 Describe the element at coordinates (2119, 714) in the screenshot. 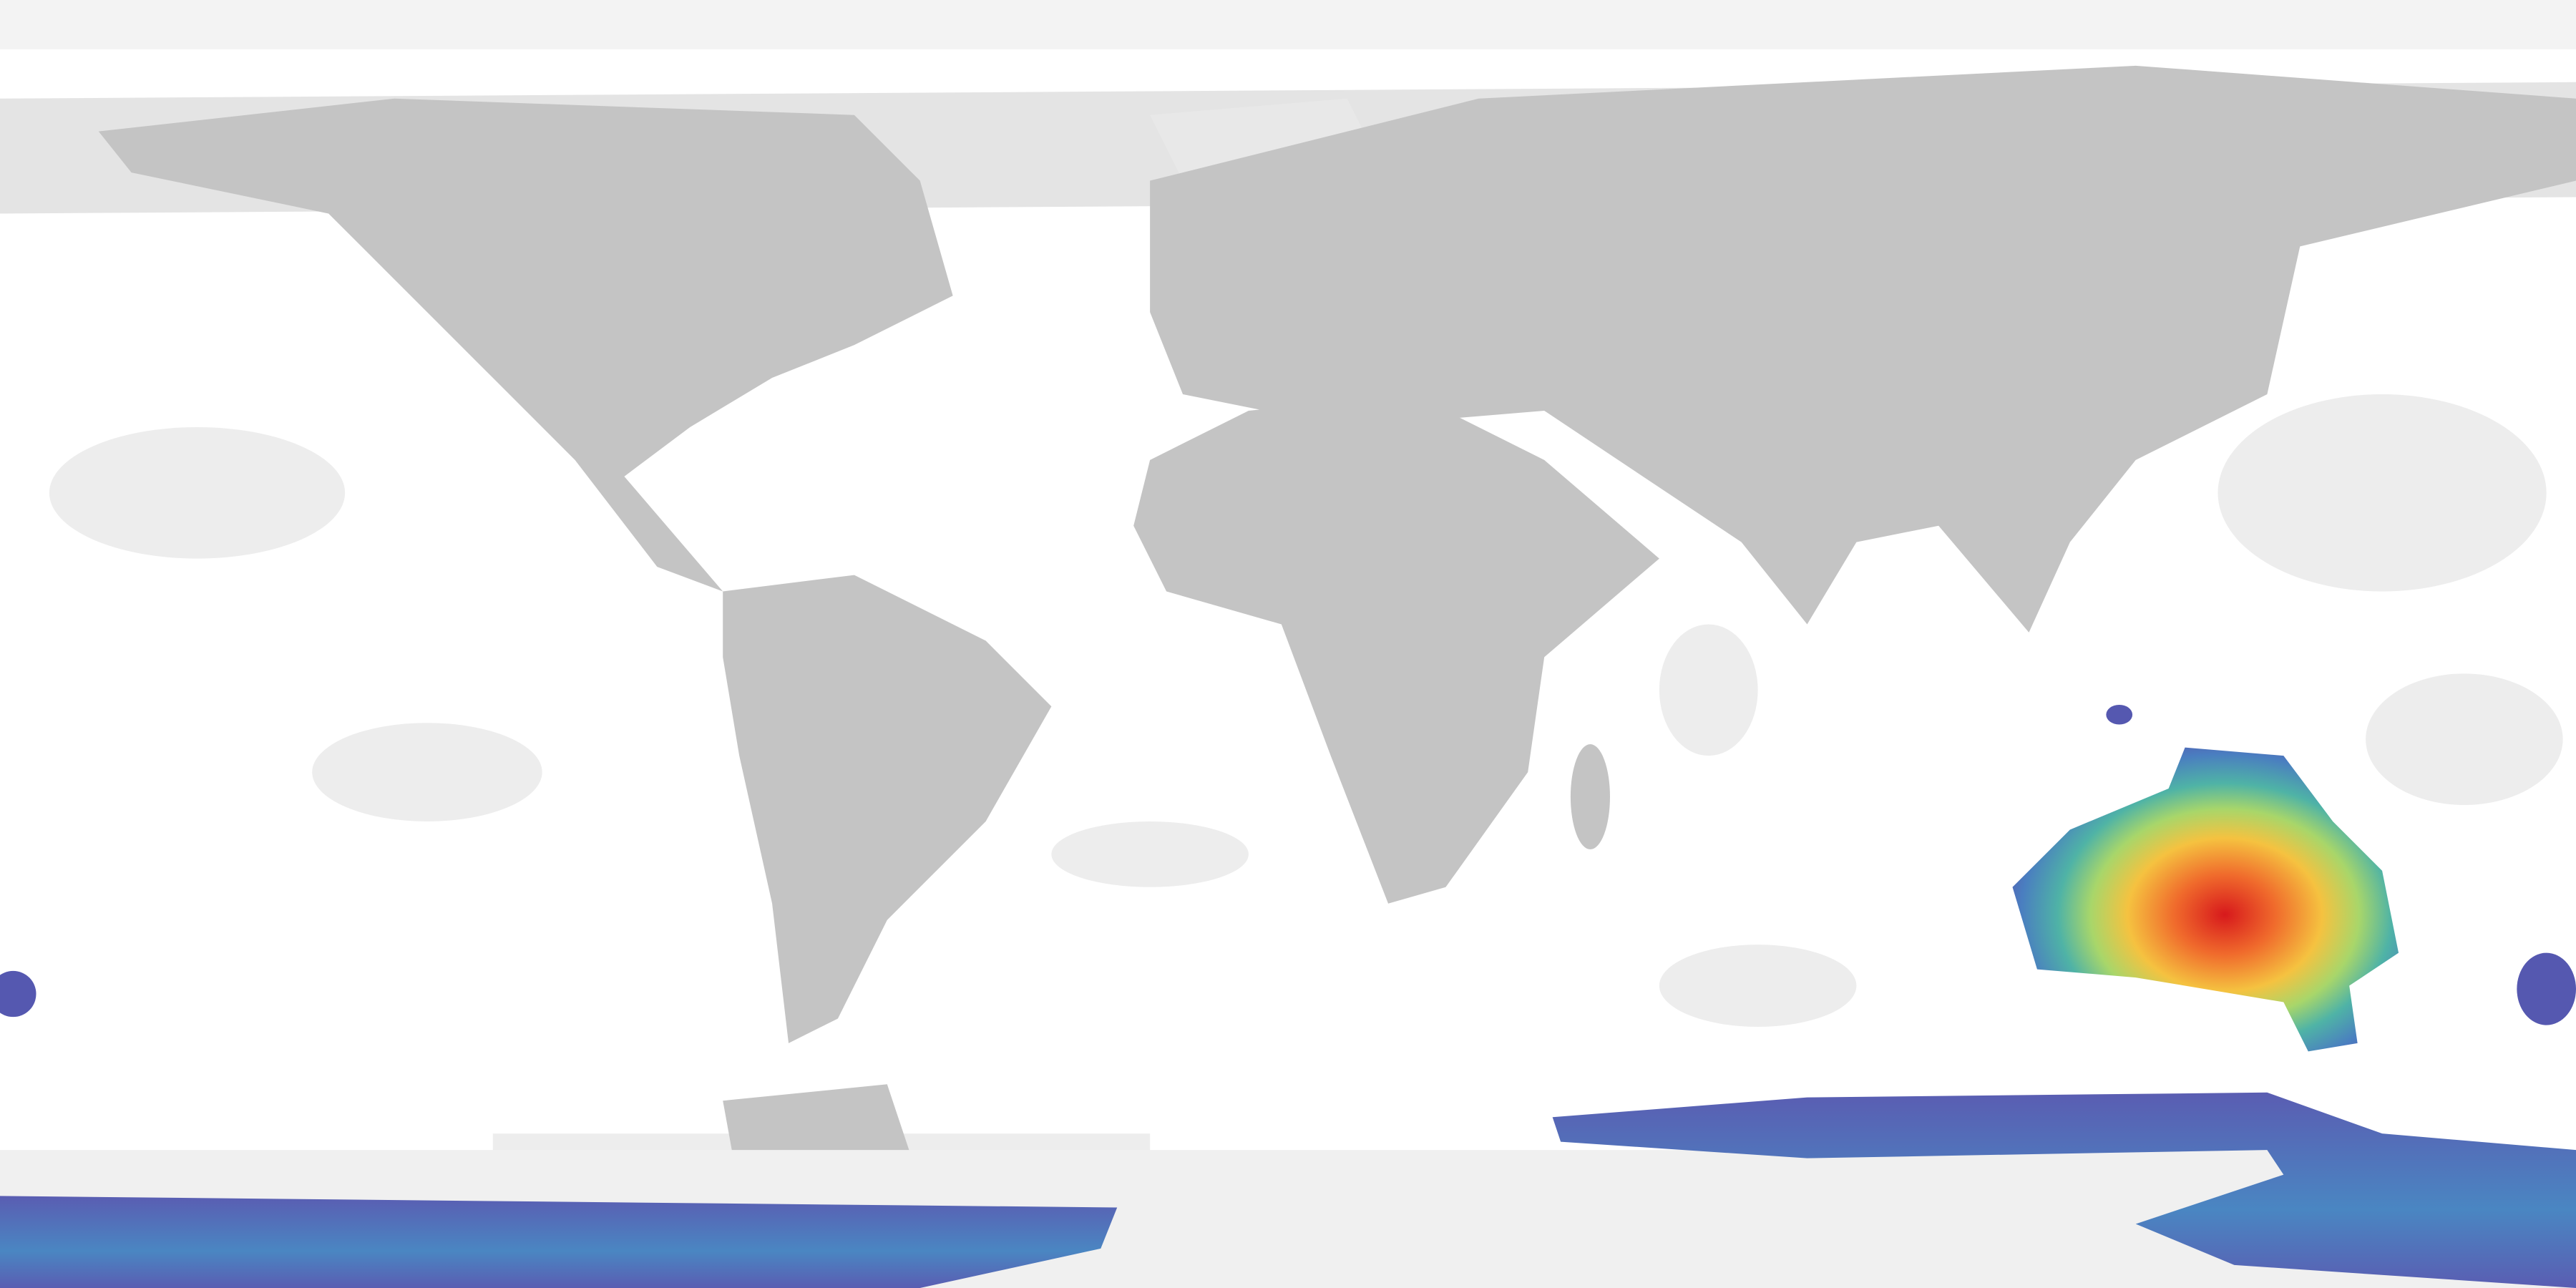

I see `heat-spot-island` at that location.